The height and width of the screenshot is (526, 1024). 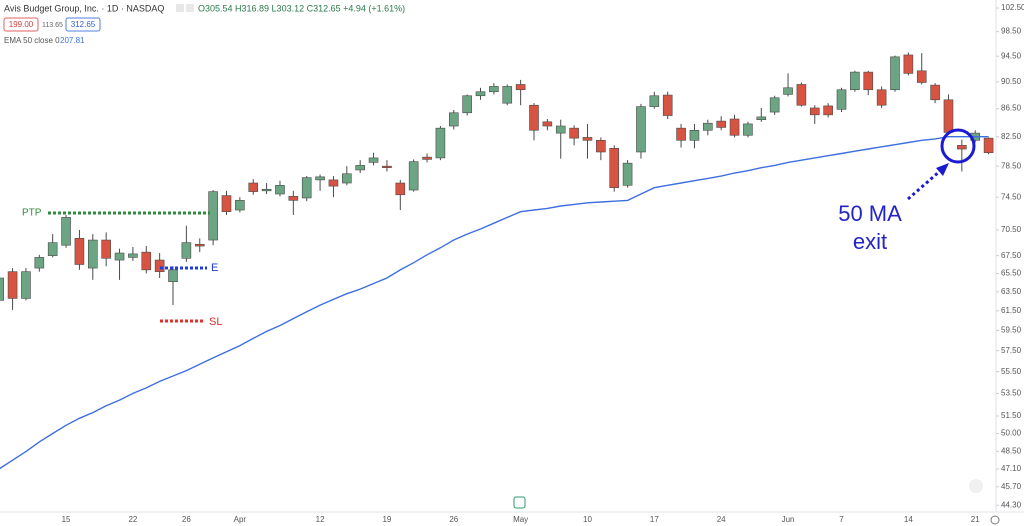 What do you see at coordinates (1011, 31) in the screenshot?
I see `y-tick-label: 98.50` at bounding box center [1011, 31].